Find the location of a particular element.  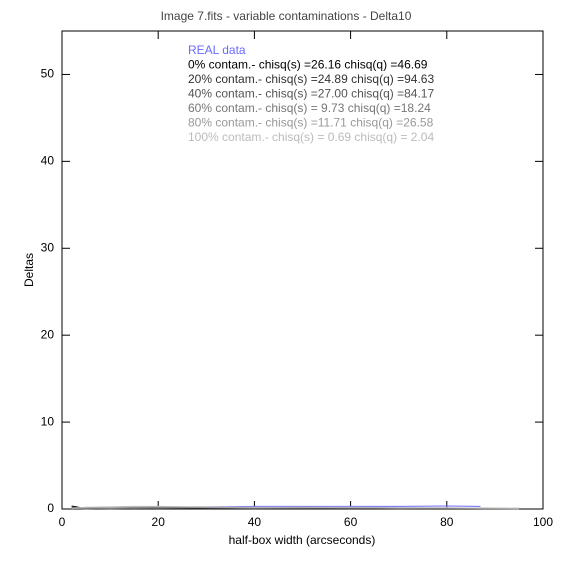

y-tick-label: 50 is located at coordinates (48, 74).